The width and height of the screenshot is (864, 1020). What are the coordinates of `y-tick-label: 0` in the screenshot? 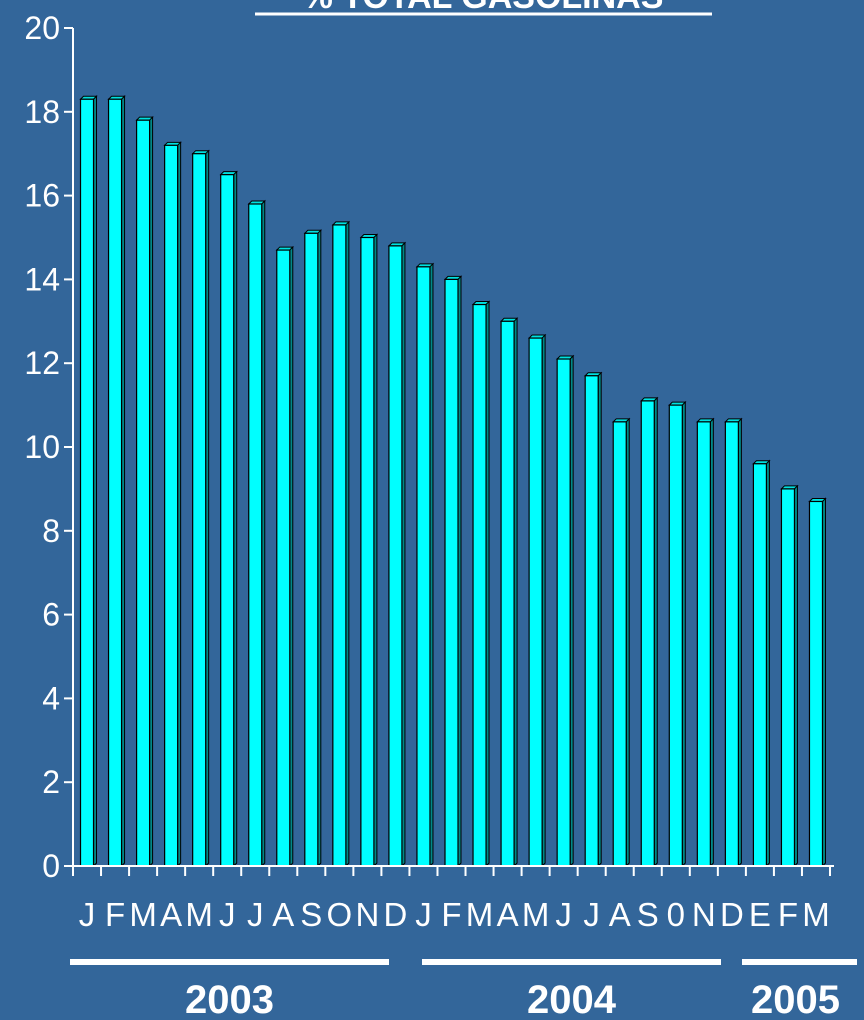 It's located at (51, 866).